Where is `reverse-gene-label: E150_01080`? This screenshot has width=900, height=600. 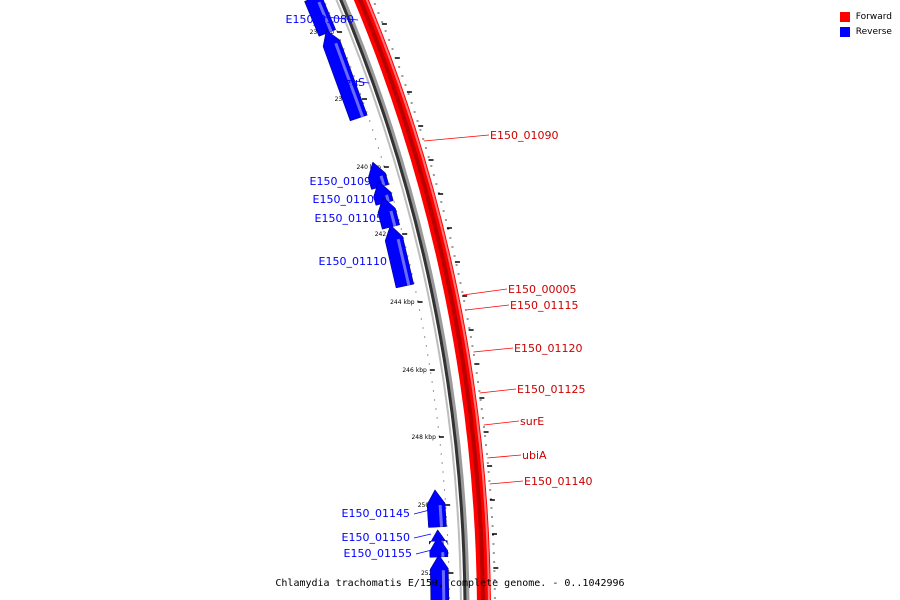 reverse-gene-label: E150_01080 is located at coordinates (320, 19).